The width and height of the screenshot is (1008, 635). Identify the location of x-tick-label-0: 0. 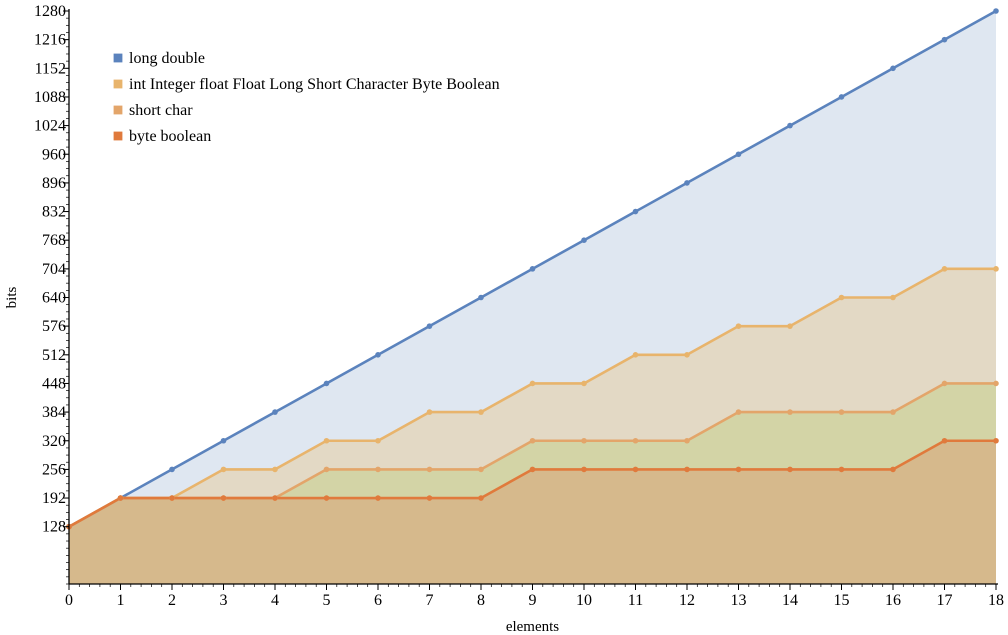
(69, 600).